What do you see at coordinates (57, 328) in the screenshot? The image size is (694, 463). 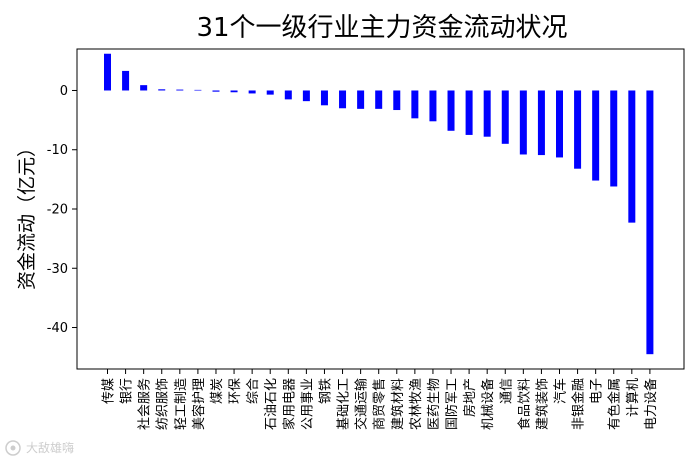 I see `y-tick-label: -40` at bounding box center [57, 328].